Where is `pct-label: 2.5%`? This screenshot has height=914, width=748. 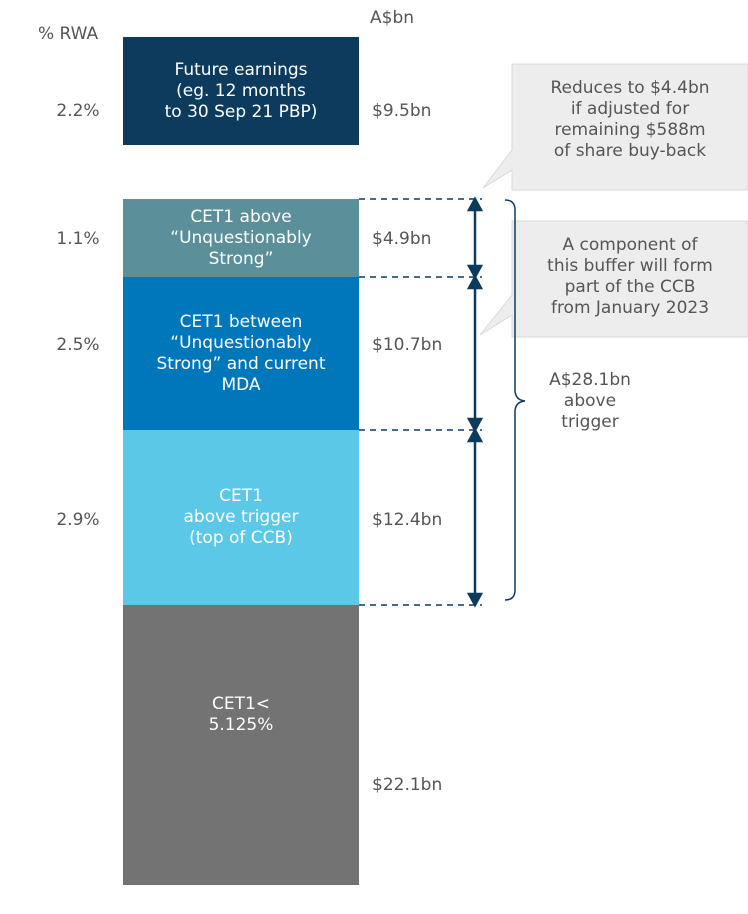 pct-label: 2.5% is located at coordinates (78, 345).